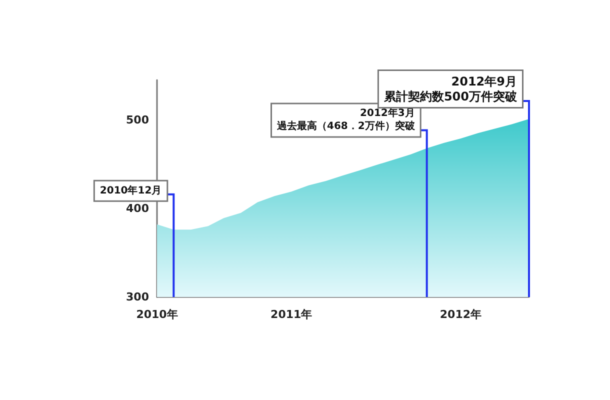  I want to click on x-tick-label: 2012年, so click(461, 314).